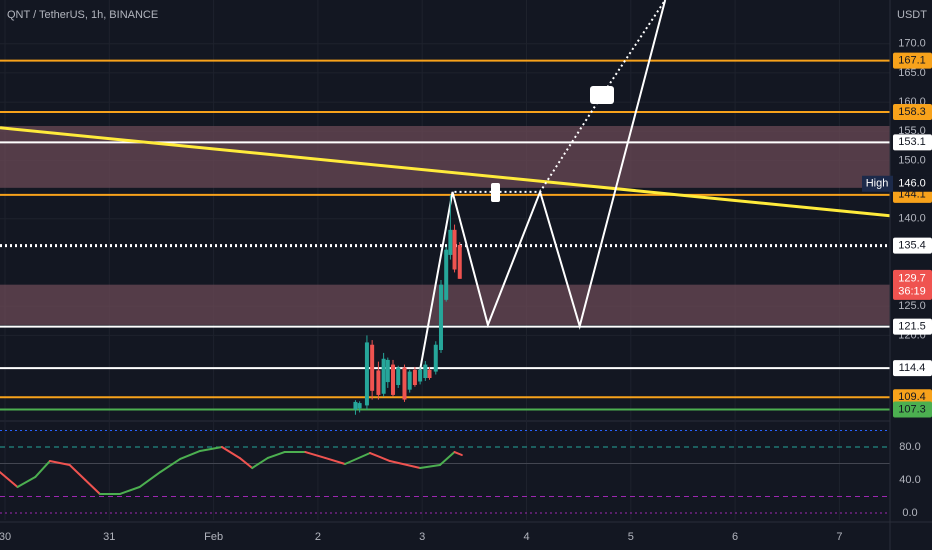 The image size is (932, 550). I want to click on last-price-tag, so click(912, 284).